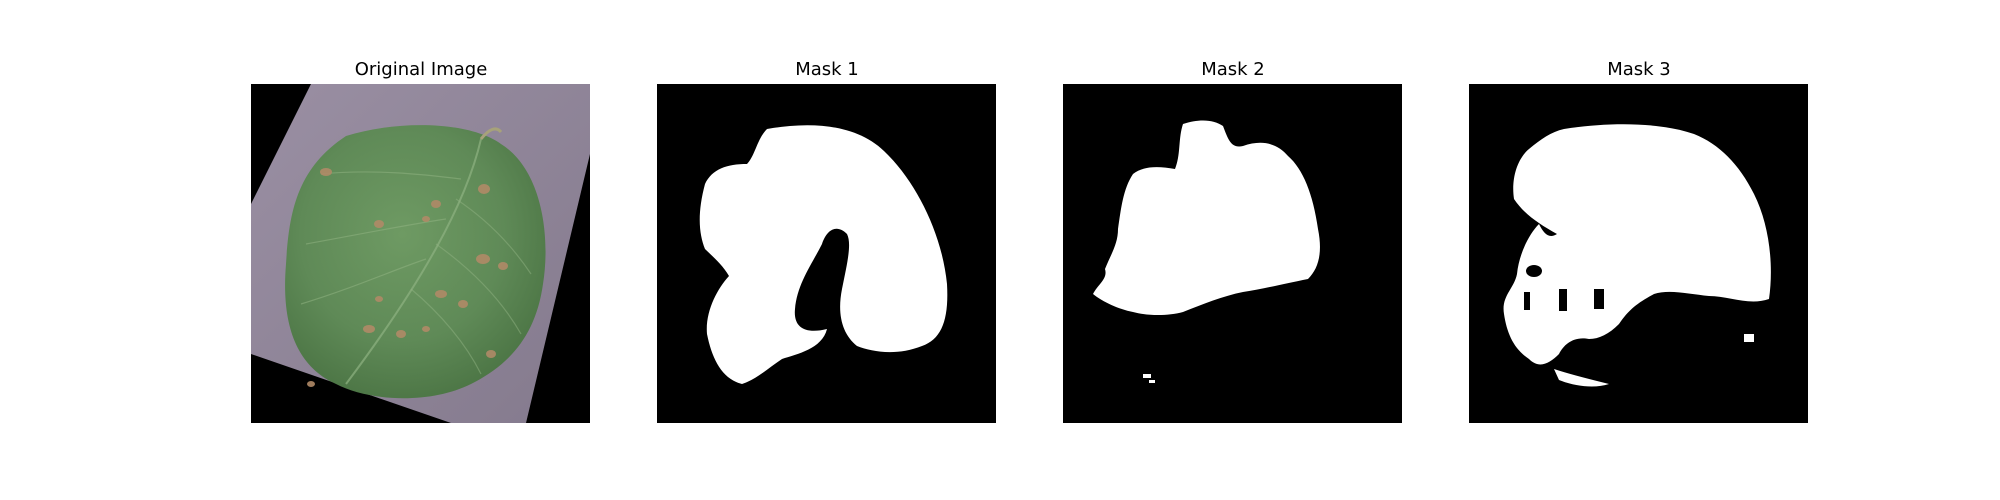 This screenshot has width=2000, height=500. I want to click on leaf-petiole, so click(491, 133).